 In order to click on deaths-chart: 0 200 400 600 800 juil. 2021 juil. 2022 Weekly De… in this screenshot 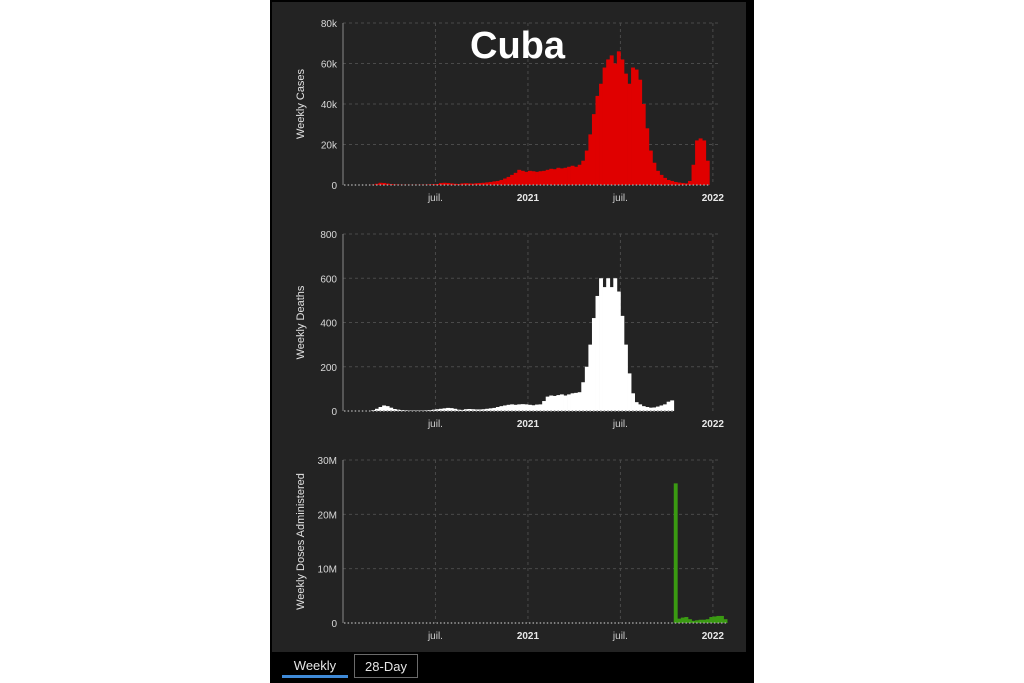, I will do `click(509, 330)`.